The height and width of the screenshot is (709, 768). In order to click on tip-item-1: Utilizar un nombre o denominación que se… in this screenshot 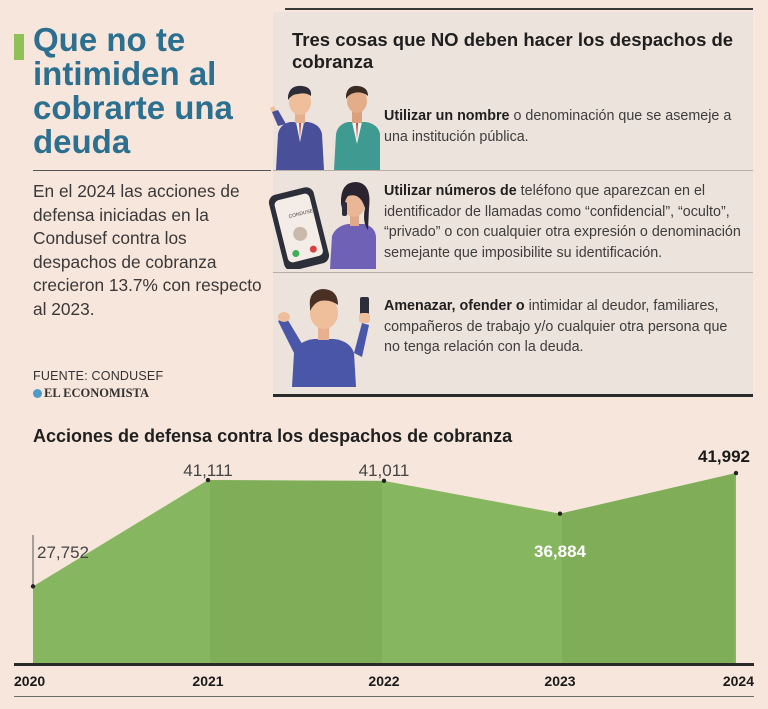, I will do `click(564, 126)`.